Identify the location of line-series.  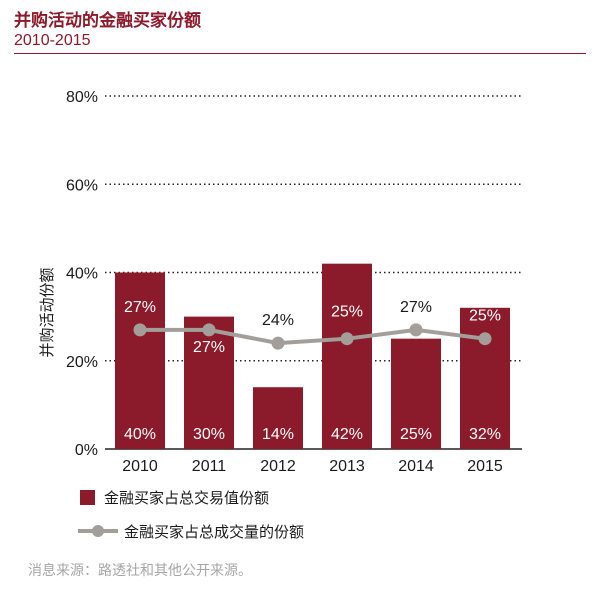
(313, 336).